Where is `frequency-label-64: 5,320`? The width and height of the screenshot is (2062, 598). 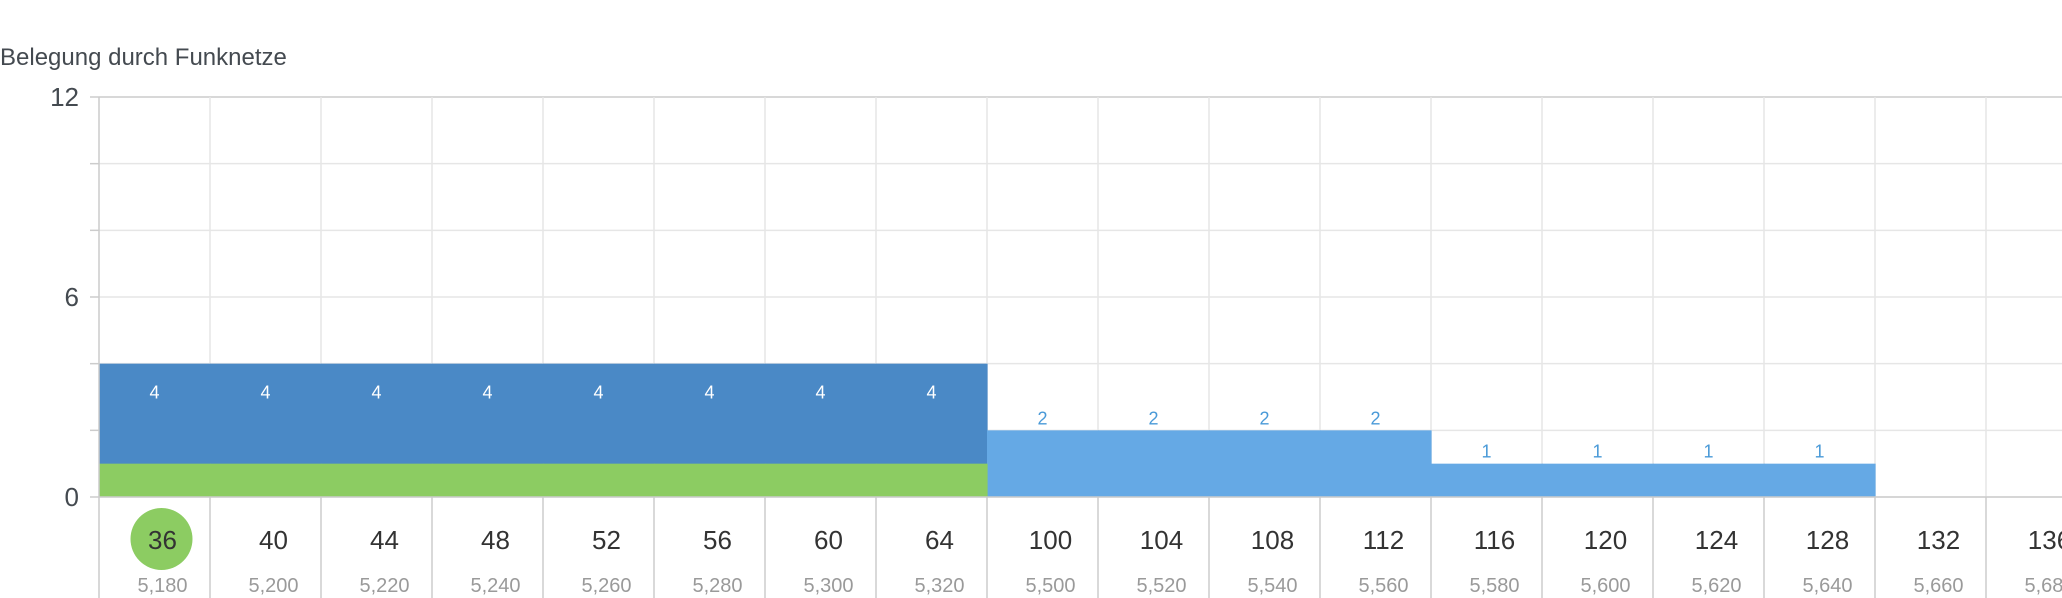
frequency-label-64: 5,320 is located at coordinates (939, 586).